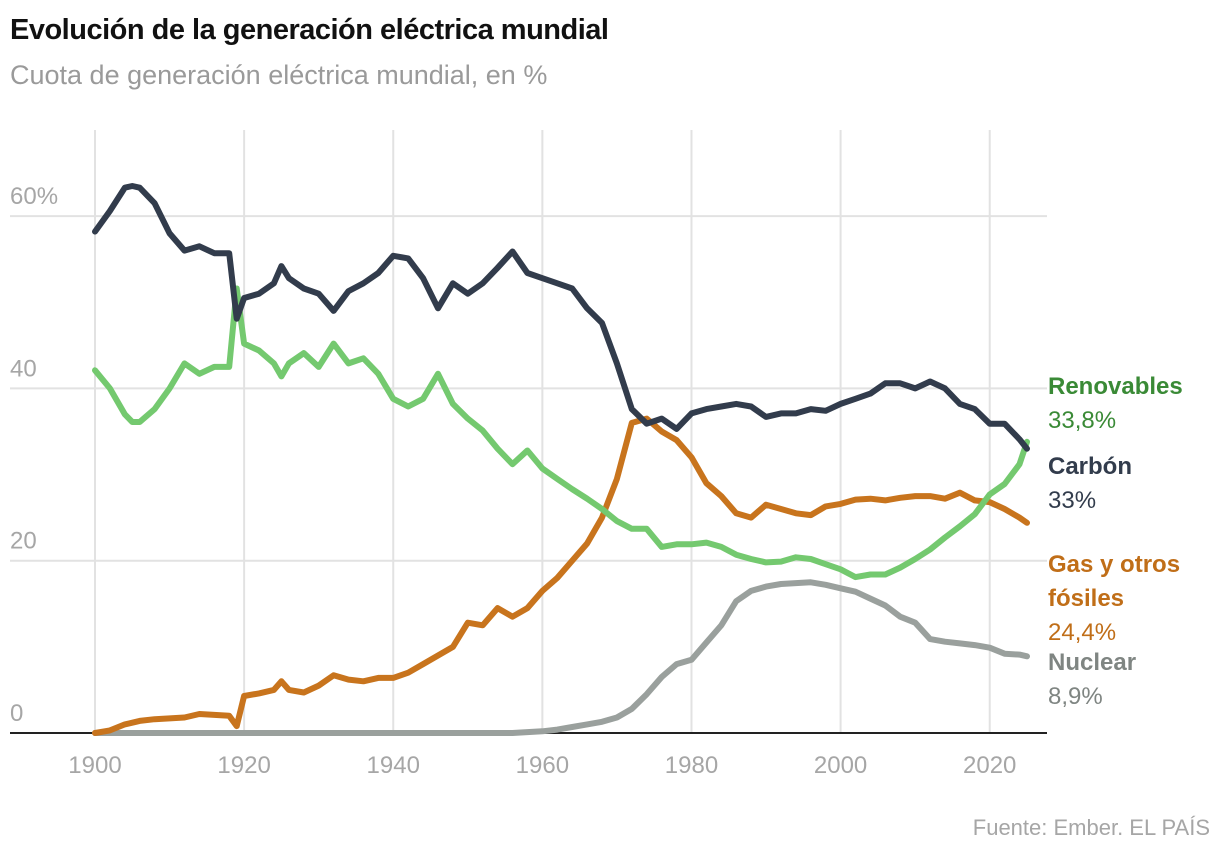  What do you see at coordinates (243, 765) in the screenshot?
I see `x-tick-label: 1920` at bounding box center [243, 765].